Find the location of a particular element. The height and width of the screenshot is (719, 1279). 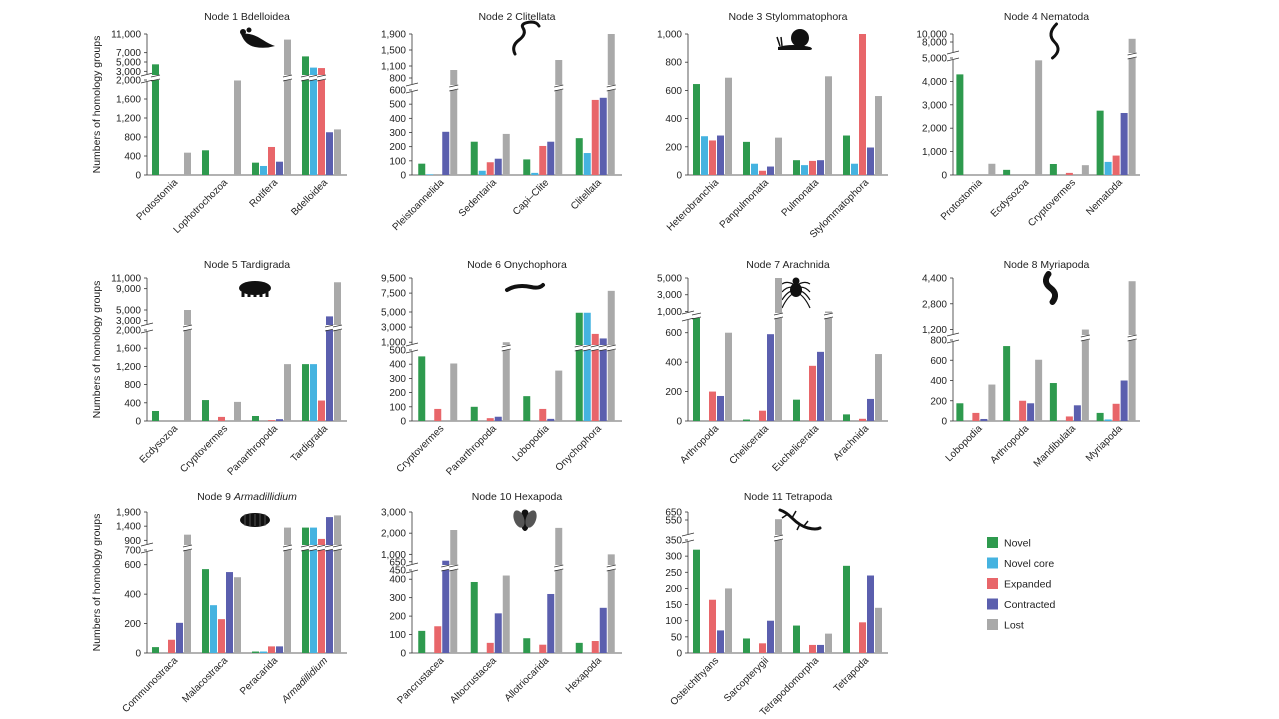

y-tick-label: 1,200 is located at coordinates (934, 330).